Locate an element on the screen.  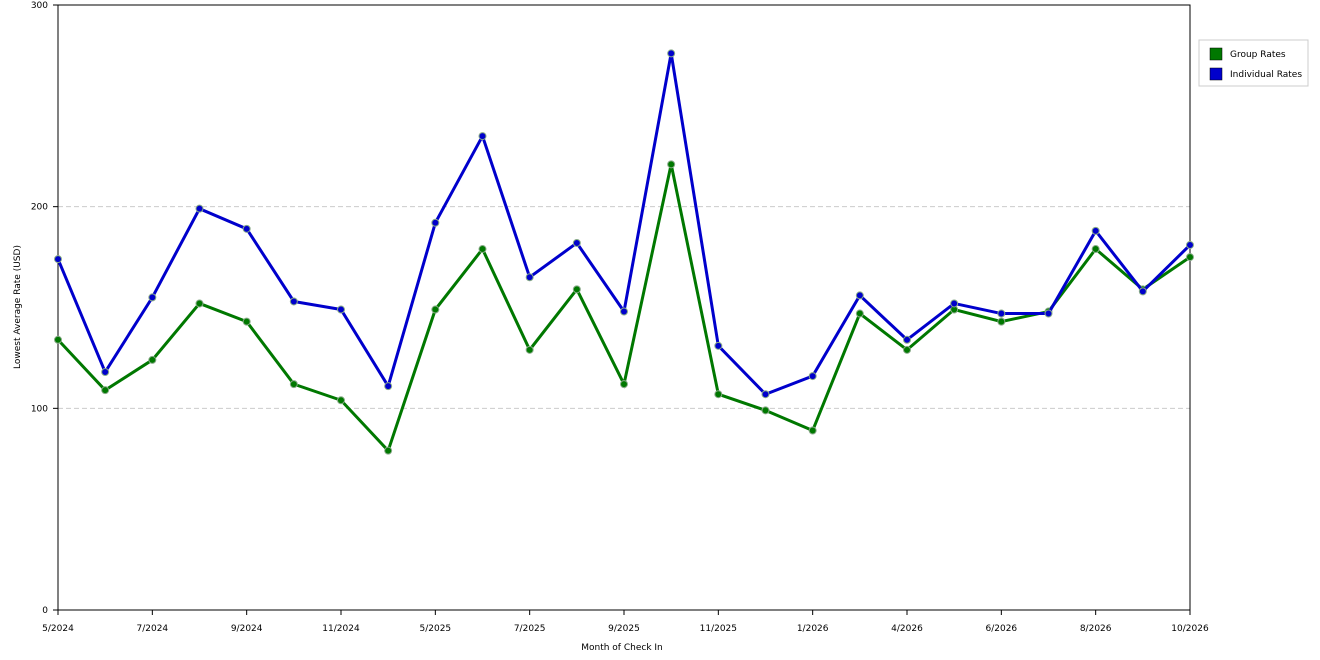
y-axis-label: Lowest Average Rate (USD) is located at coordinates (18, 307).